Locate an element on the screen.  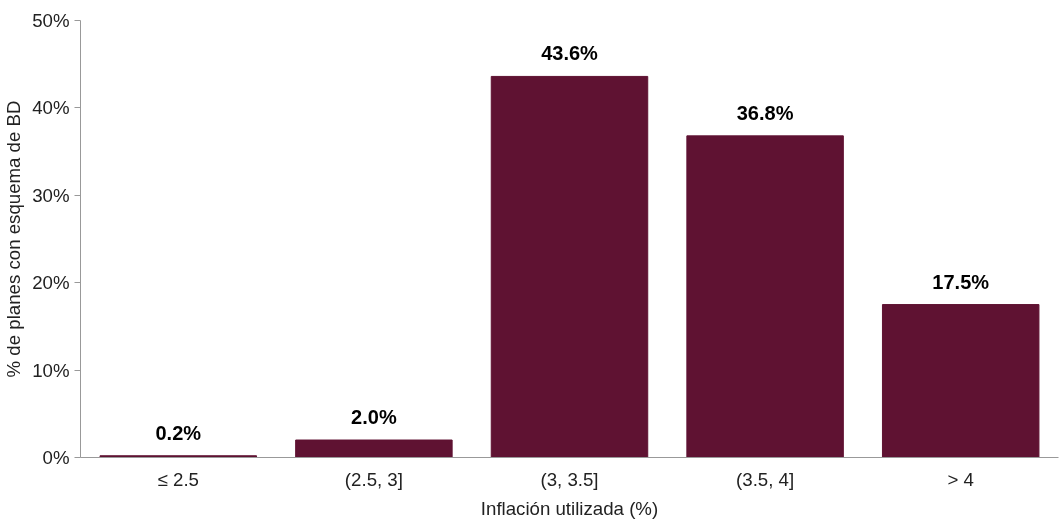
y-tick-label: 0% is located at coordinates (56, 457).